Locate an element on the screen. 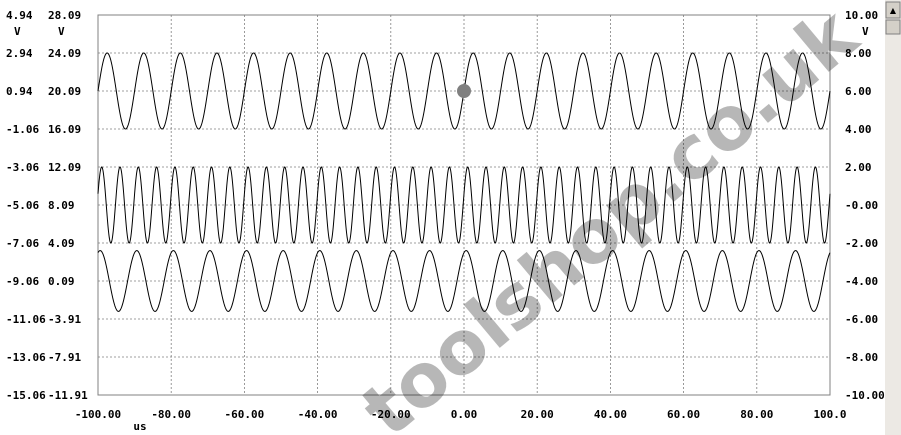 The height and width of the screenshot is (435, 901). left-axis-b-tick: -11.91 is located at coordinates (68, 395).